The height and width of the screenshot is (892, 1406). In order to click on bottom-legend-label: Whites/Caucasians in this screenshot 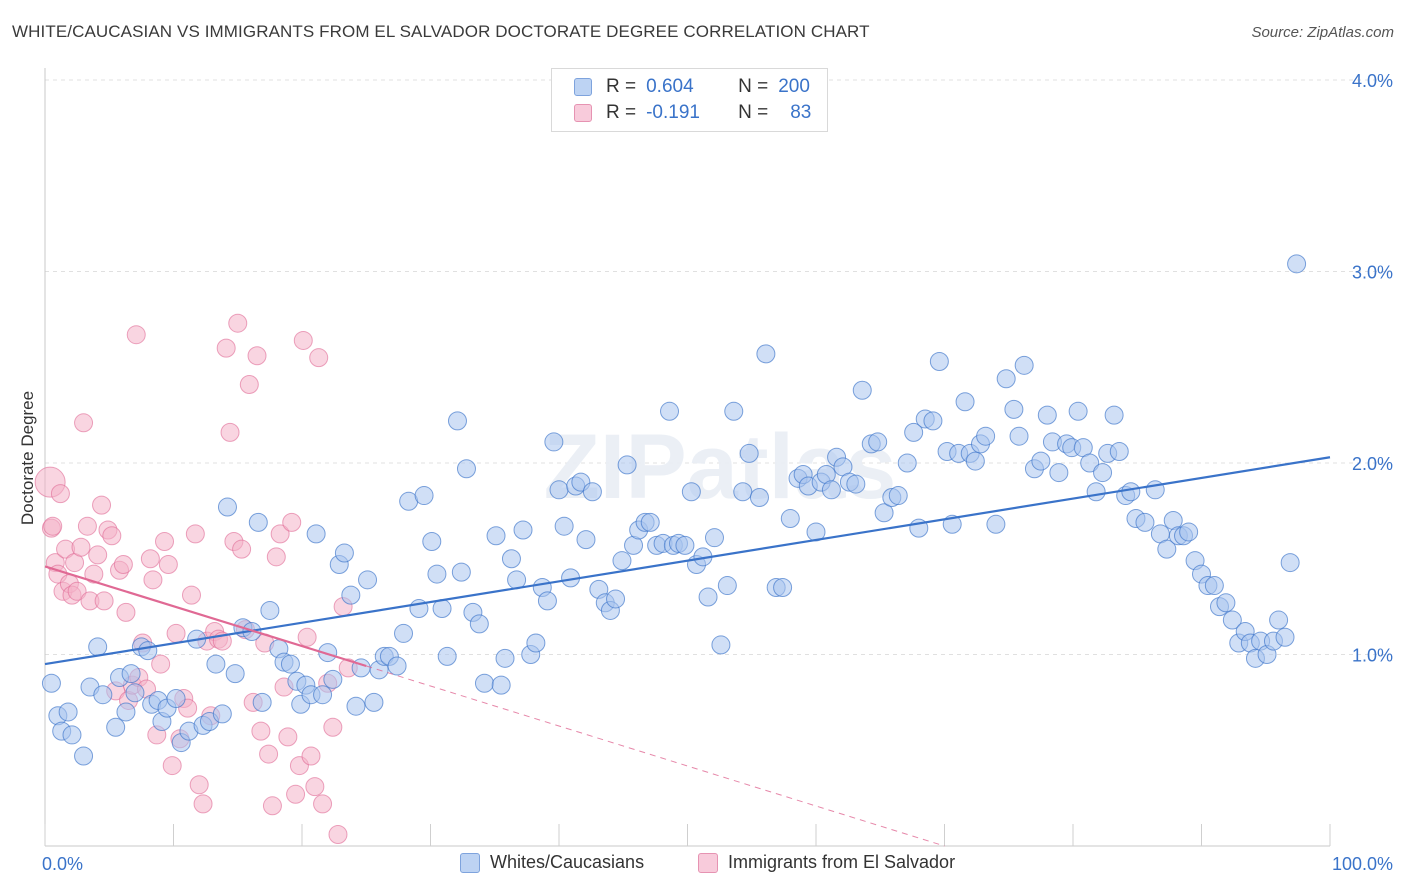, I will do `click(567, 862)`.